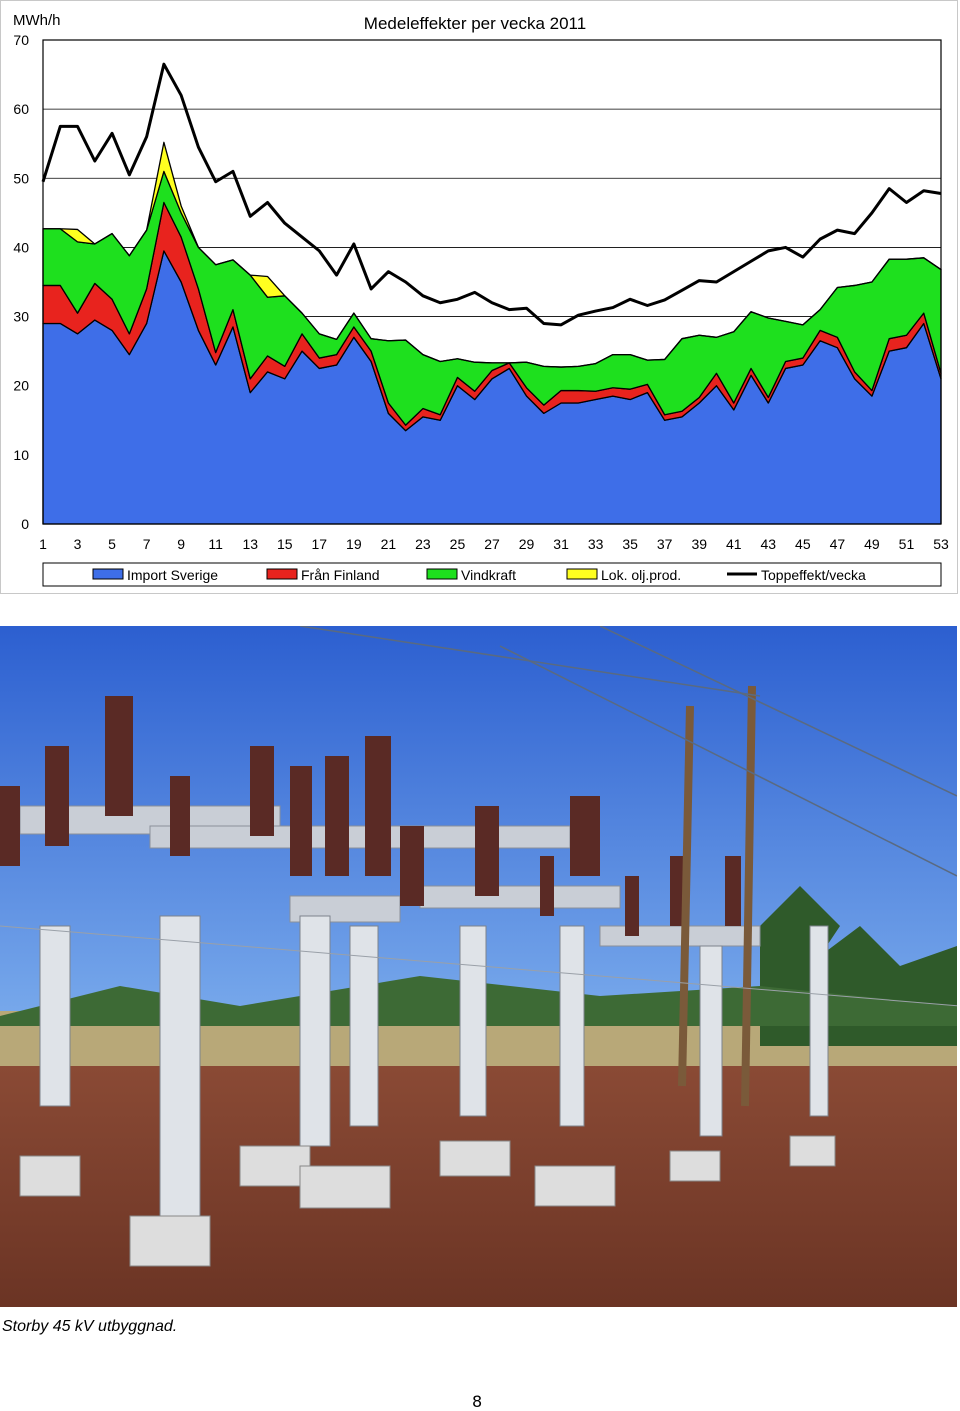 The image size is (960, 1411). I want to click on legend-label: Lok. olj.prod., so click(641, 575).